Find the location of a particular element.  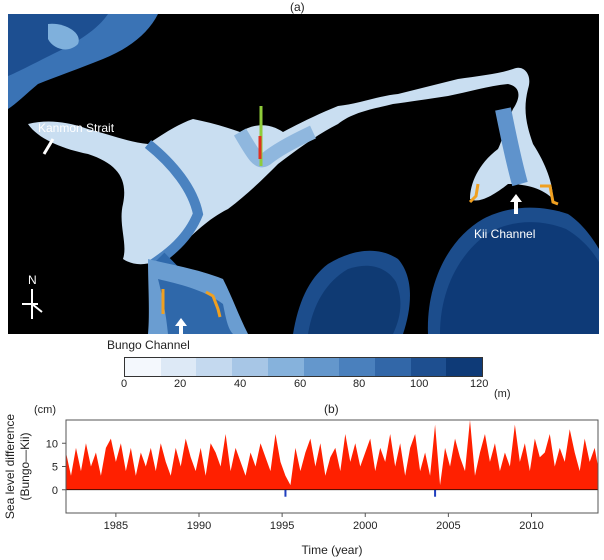

x-axis-title: Time (year) is located at coordinates (332, 550).